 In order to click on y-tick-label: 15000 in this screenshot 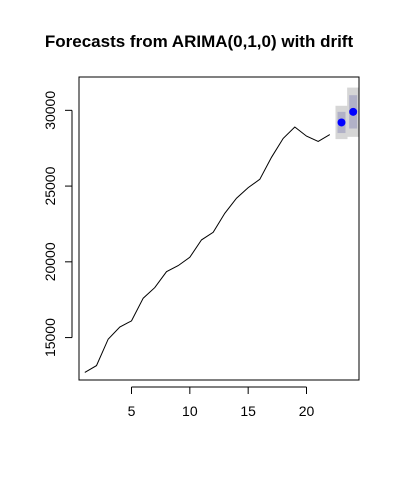, I will do `click(50, 337)`.